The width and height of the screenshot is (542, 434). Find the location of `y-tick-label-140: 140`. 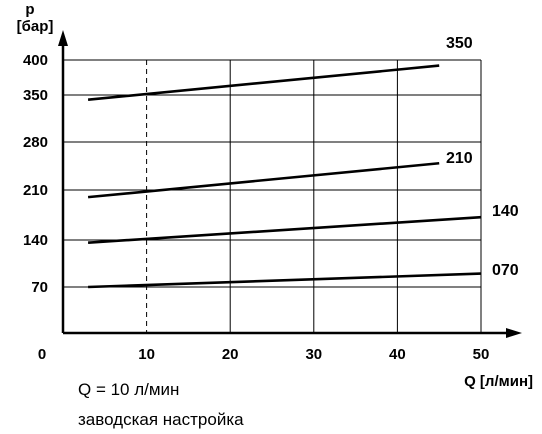

y-tick-label-140: 140 is located at coordinates (35, 240).